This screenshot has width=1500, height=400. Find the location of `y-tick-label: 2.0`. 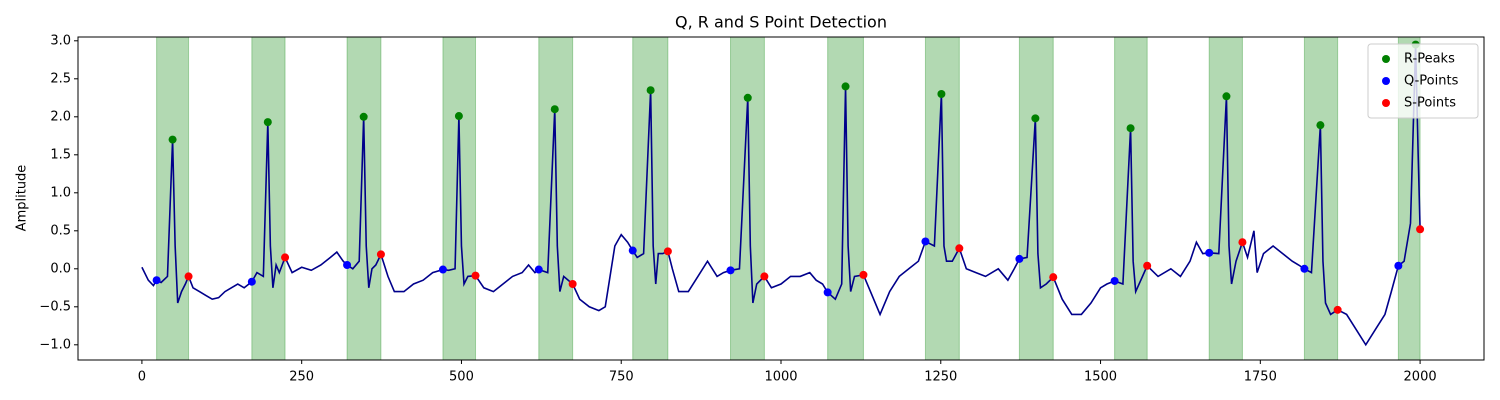

y-tick-label: 2.0 is located at coordinates (60, 116).